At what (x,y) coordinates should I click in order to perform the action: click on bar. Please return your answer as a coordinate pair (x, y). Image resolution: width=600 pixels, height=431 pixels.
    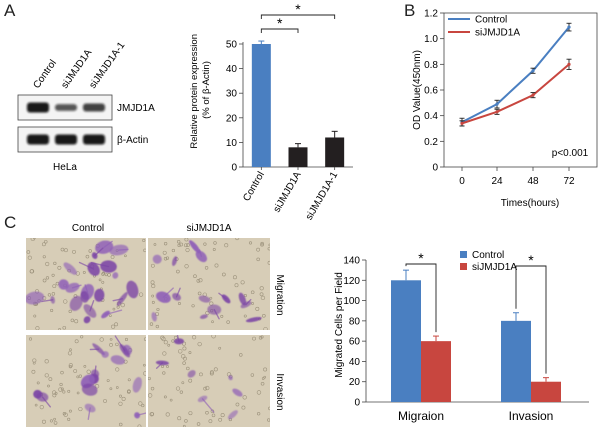
    Looking at the image, I should click on (406, 341).